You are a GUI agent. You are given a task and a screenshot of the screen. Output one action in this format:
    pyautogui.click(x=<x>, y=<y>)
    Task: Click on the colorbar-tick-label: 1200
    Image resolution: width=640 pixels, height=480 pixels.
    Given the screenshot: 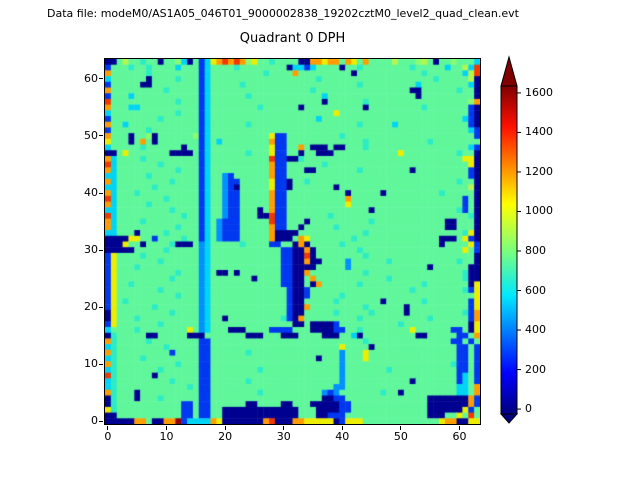 What is the action you would take?
    pyautogui.click(x=539, y=171)
    